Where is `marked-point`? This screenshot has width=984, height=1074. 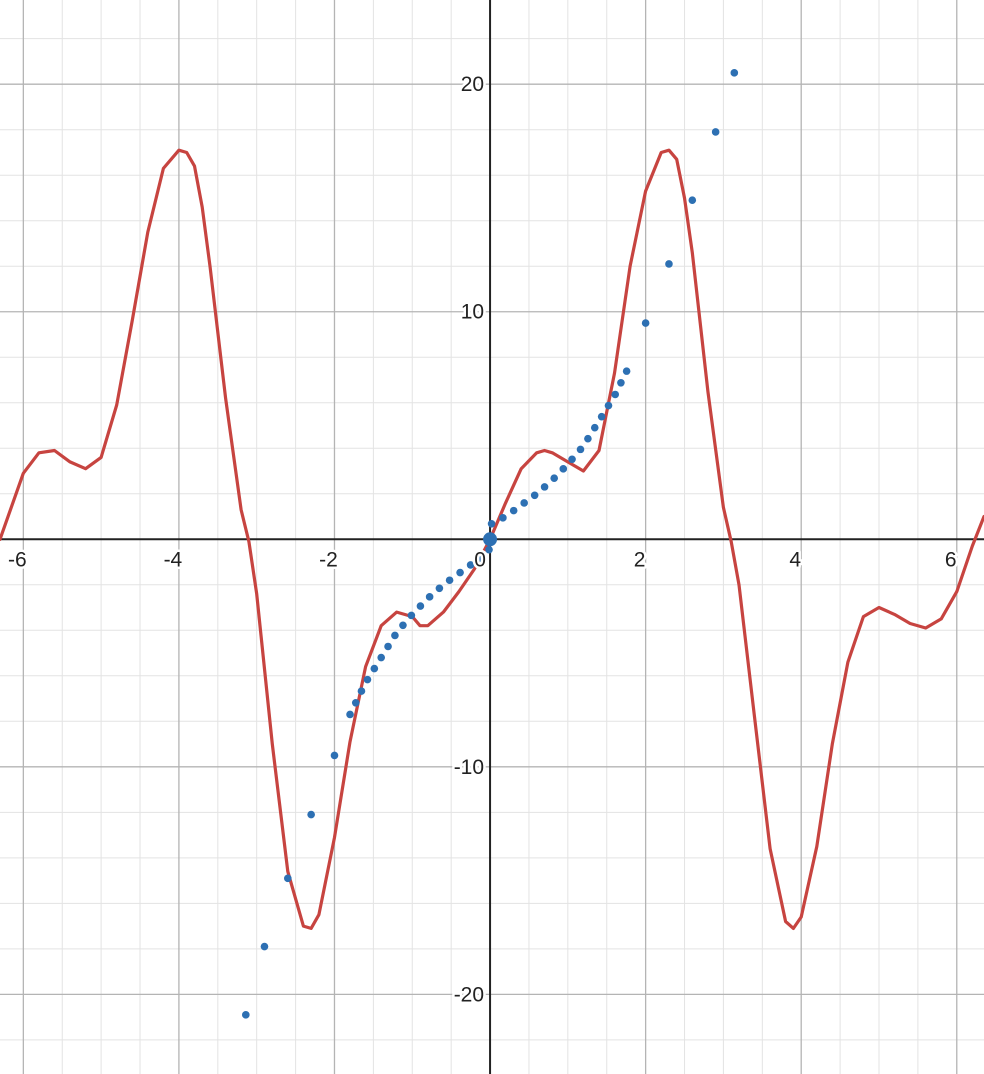 marked-point is located at coordinates (490, 539).